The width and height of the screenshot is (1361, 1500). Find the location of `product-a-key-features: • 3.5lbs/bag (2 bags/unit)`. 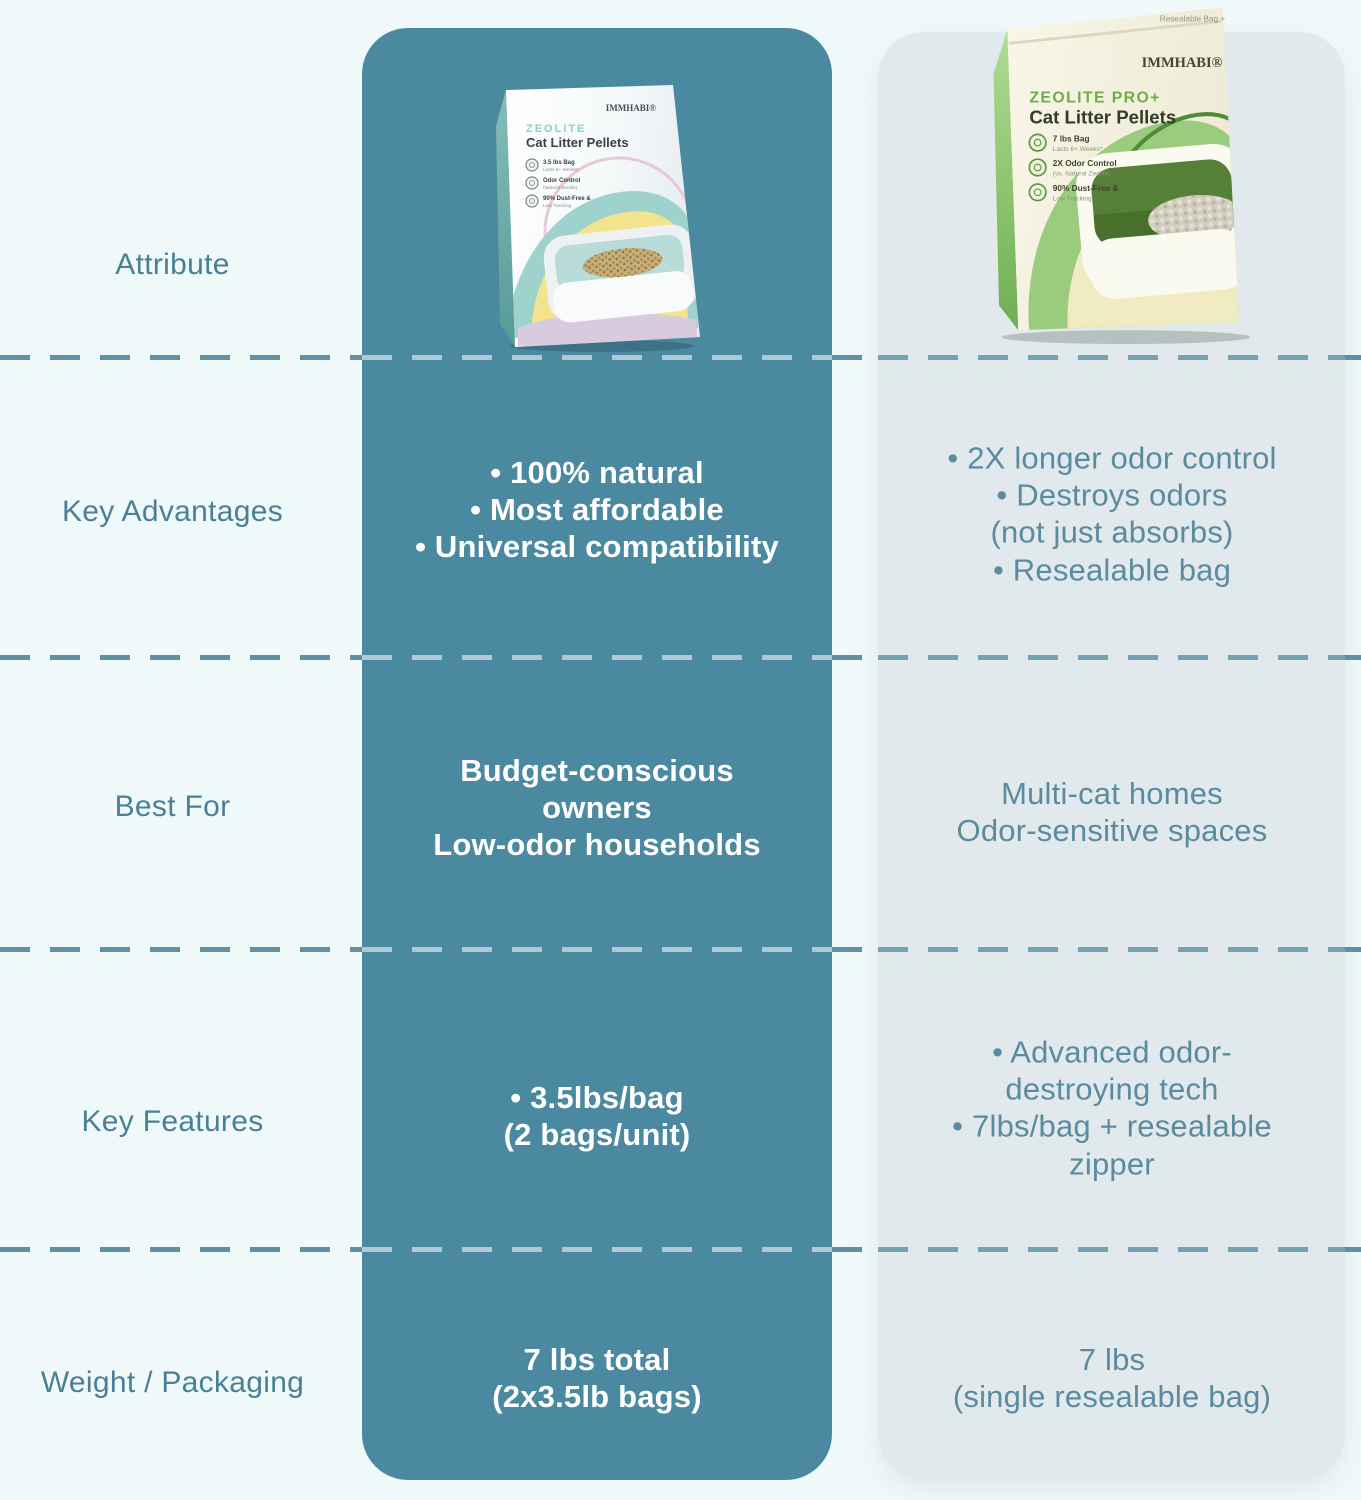

product-a-key-features: • 3.5lbs/bag (2 bags/unit) is located at coordinates (597, 1115).